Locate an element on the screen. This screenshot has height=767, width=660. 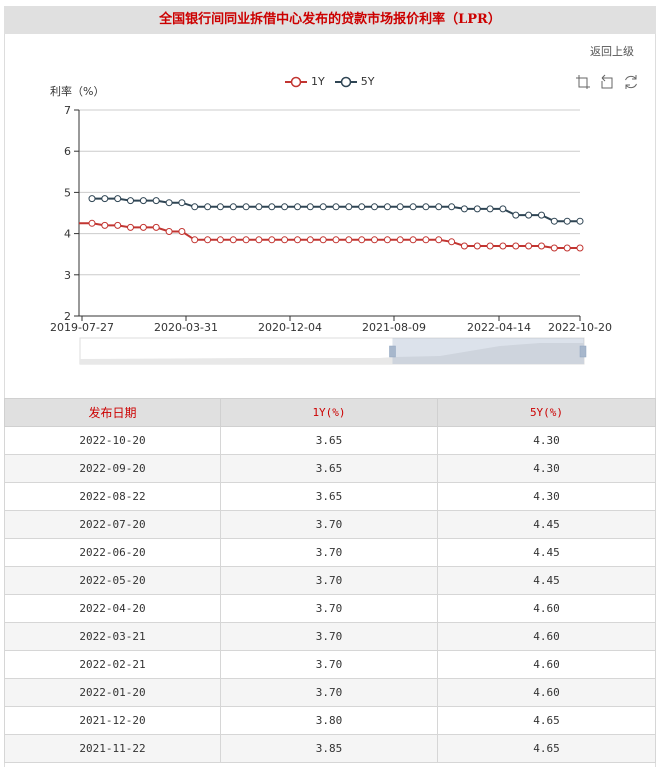
chart-legend: 1Y 5Y is located at coordinates (329, 81).